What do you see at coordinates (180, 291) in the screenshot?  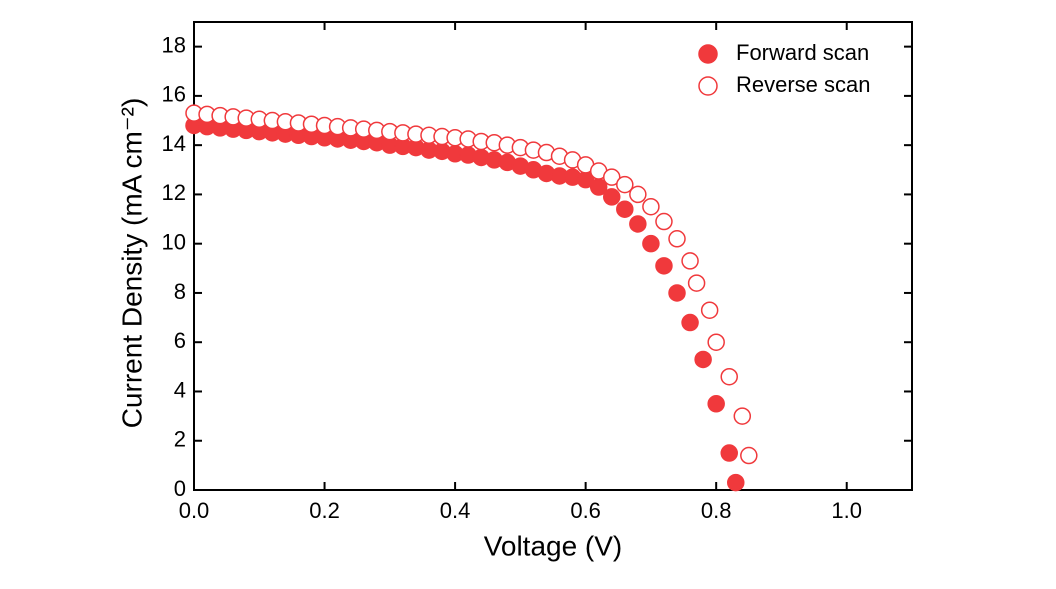 I see `y-tick-label: 8` at bounding box center [180, 291].